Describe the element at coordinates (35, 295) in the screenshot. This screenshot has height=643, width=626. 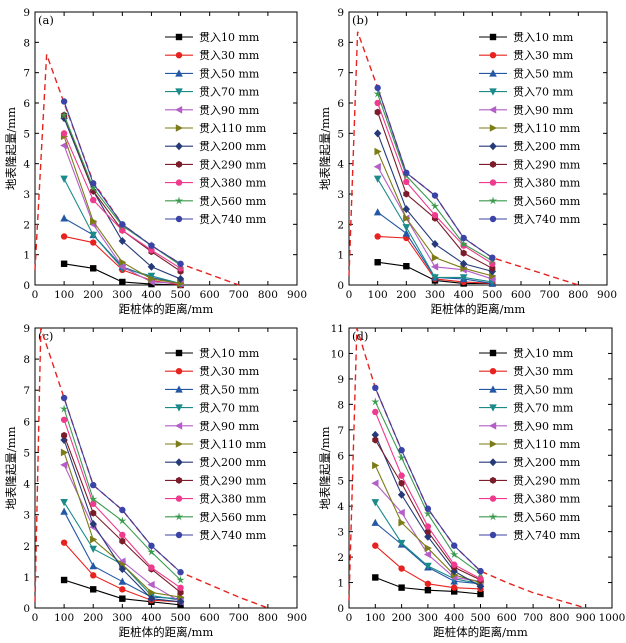
I see `x-tick-label: 0` at that location.